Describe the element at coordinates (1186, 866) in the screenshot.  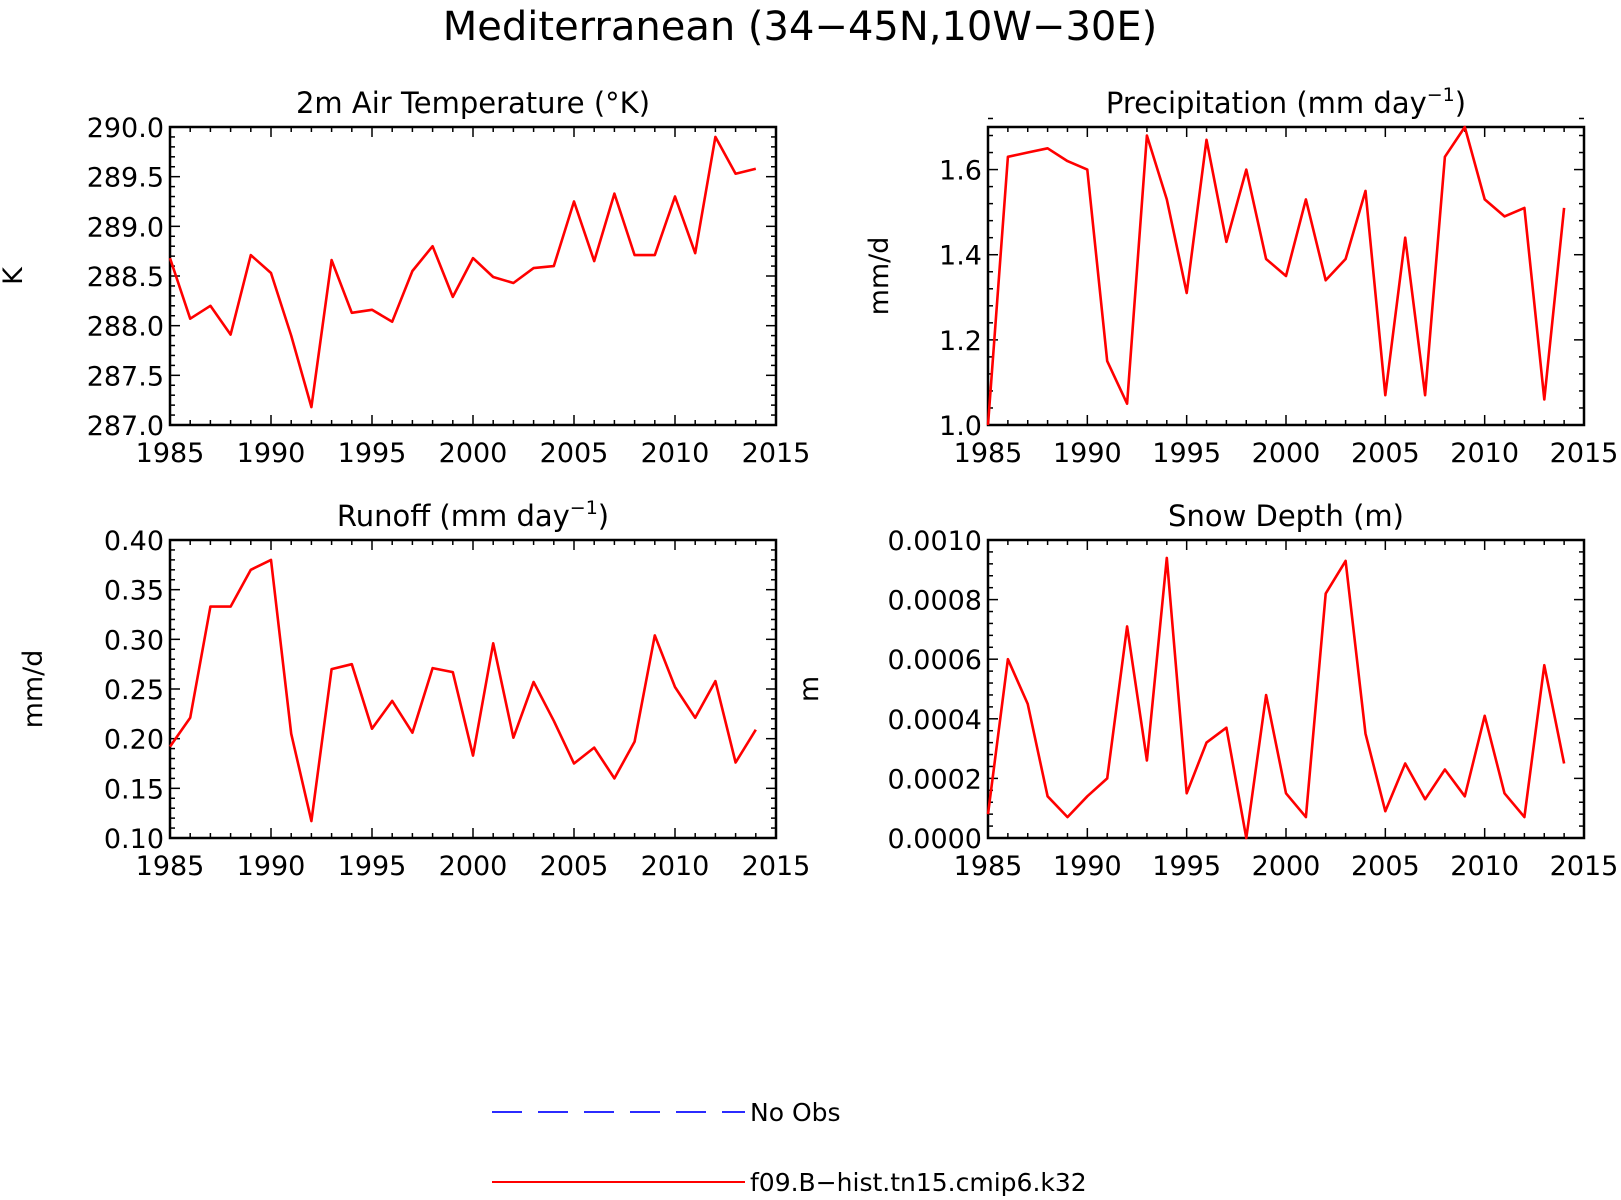
I see `snow-depth-xtick-label: 1995` at that location.